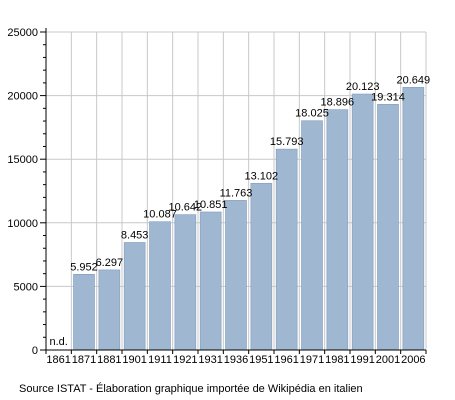 Image resolution: width=455 pixels, height=400 pixels. What do you see at coordinates (261, 267) in the screenshot?
I see `bar-1951` at bounding box center [261, 267].